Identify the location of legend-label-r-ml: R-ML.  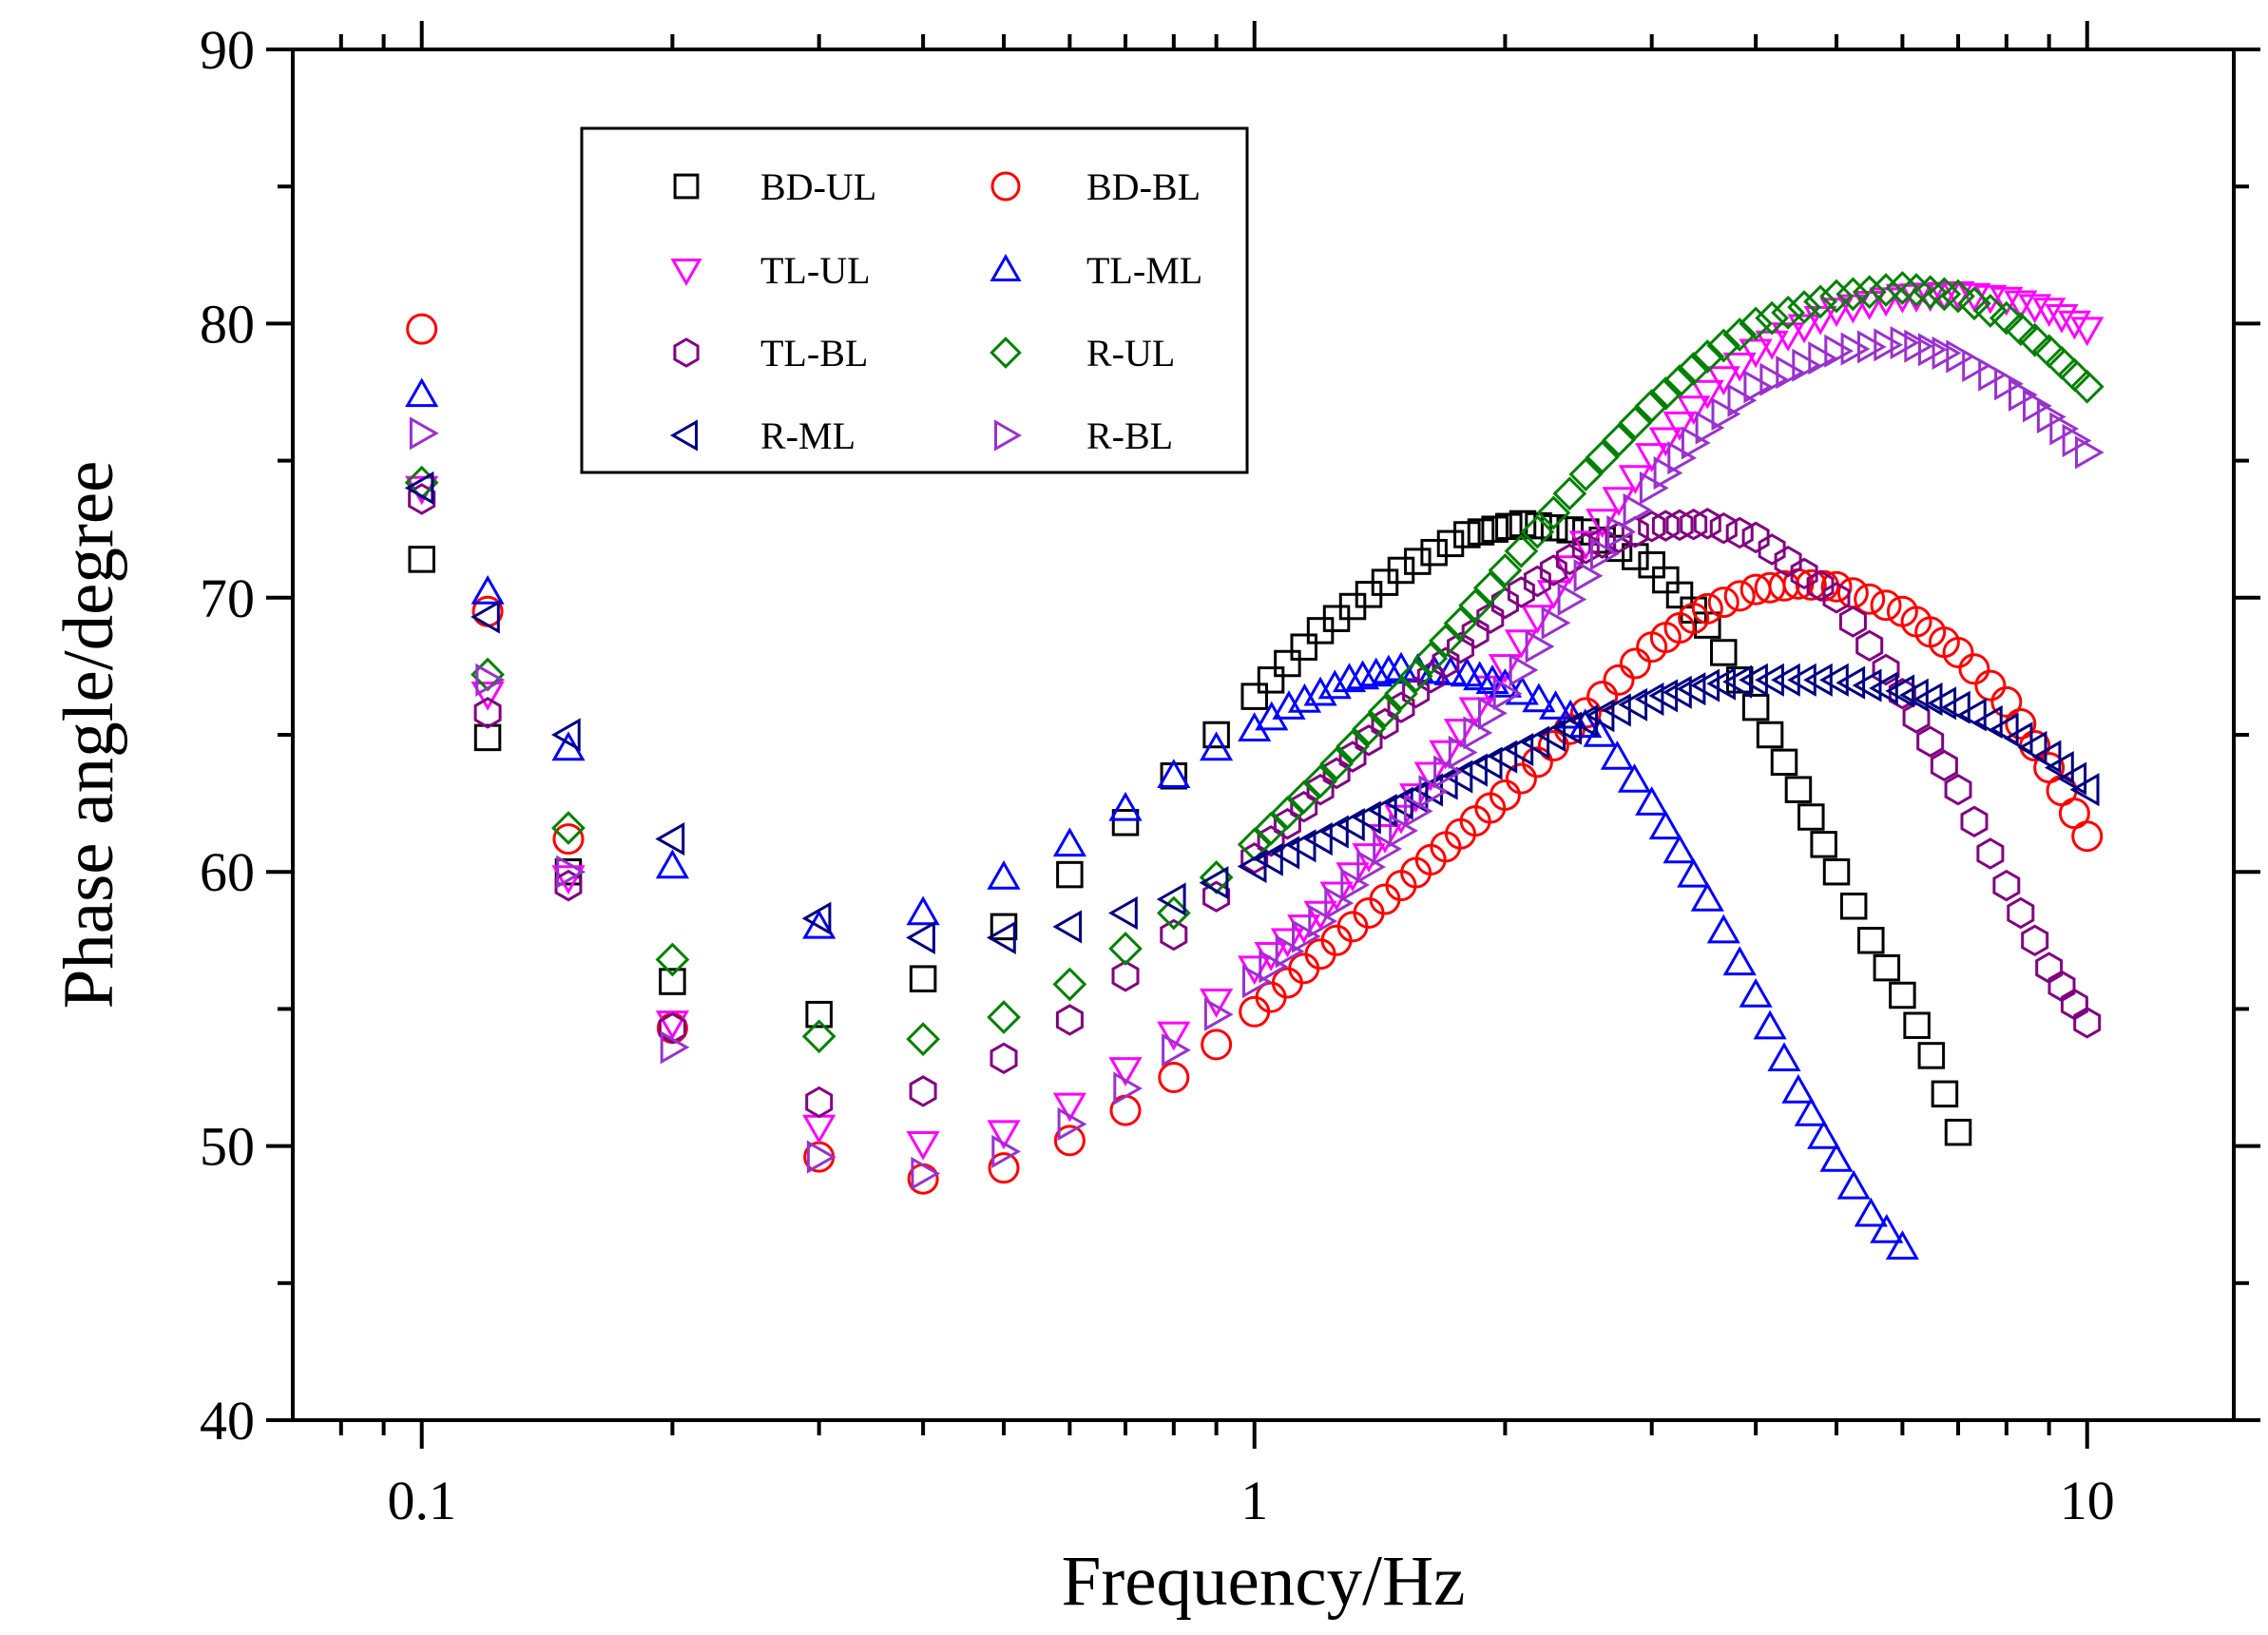
(807, 435).